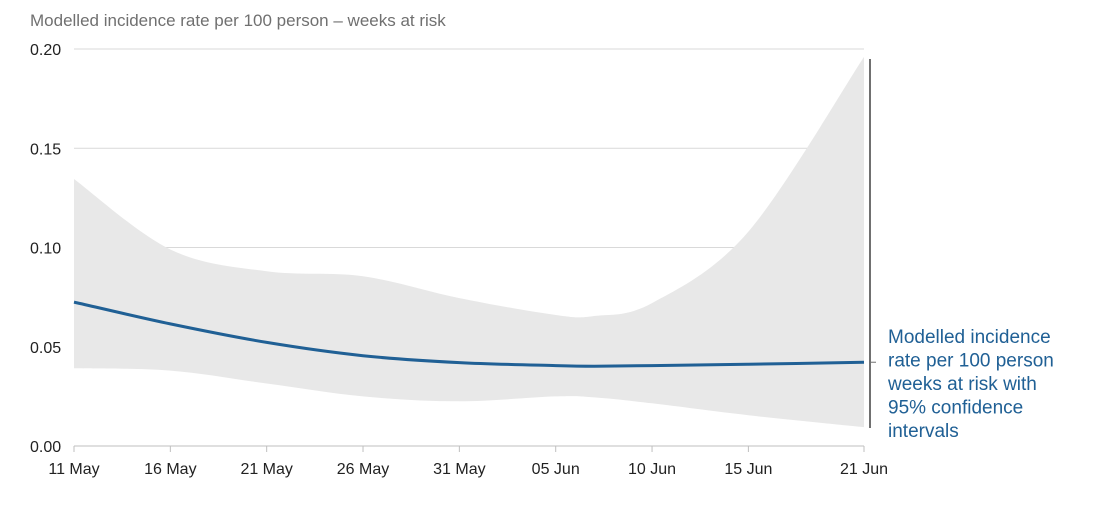  I want to click on annotation-text-line: weeks at risk with, so click(962, 384).